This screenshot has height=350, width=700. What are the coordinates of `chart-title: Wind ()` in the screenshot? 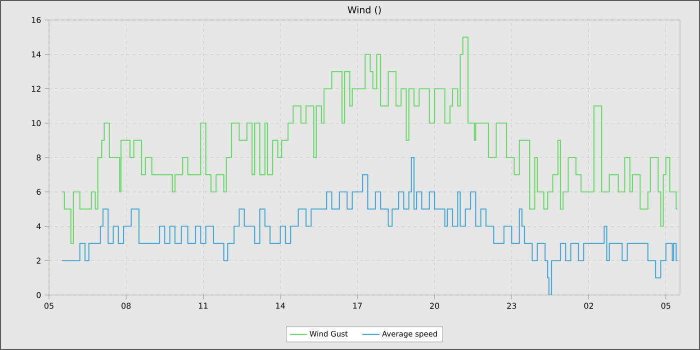 It's located at (364, 10).